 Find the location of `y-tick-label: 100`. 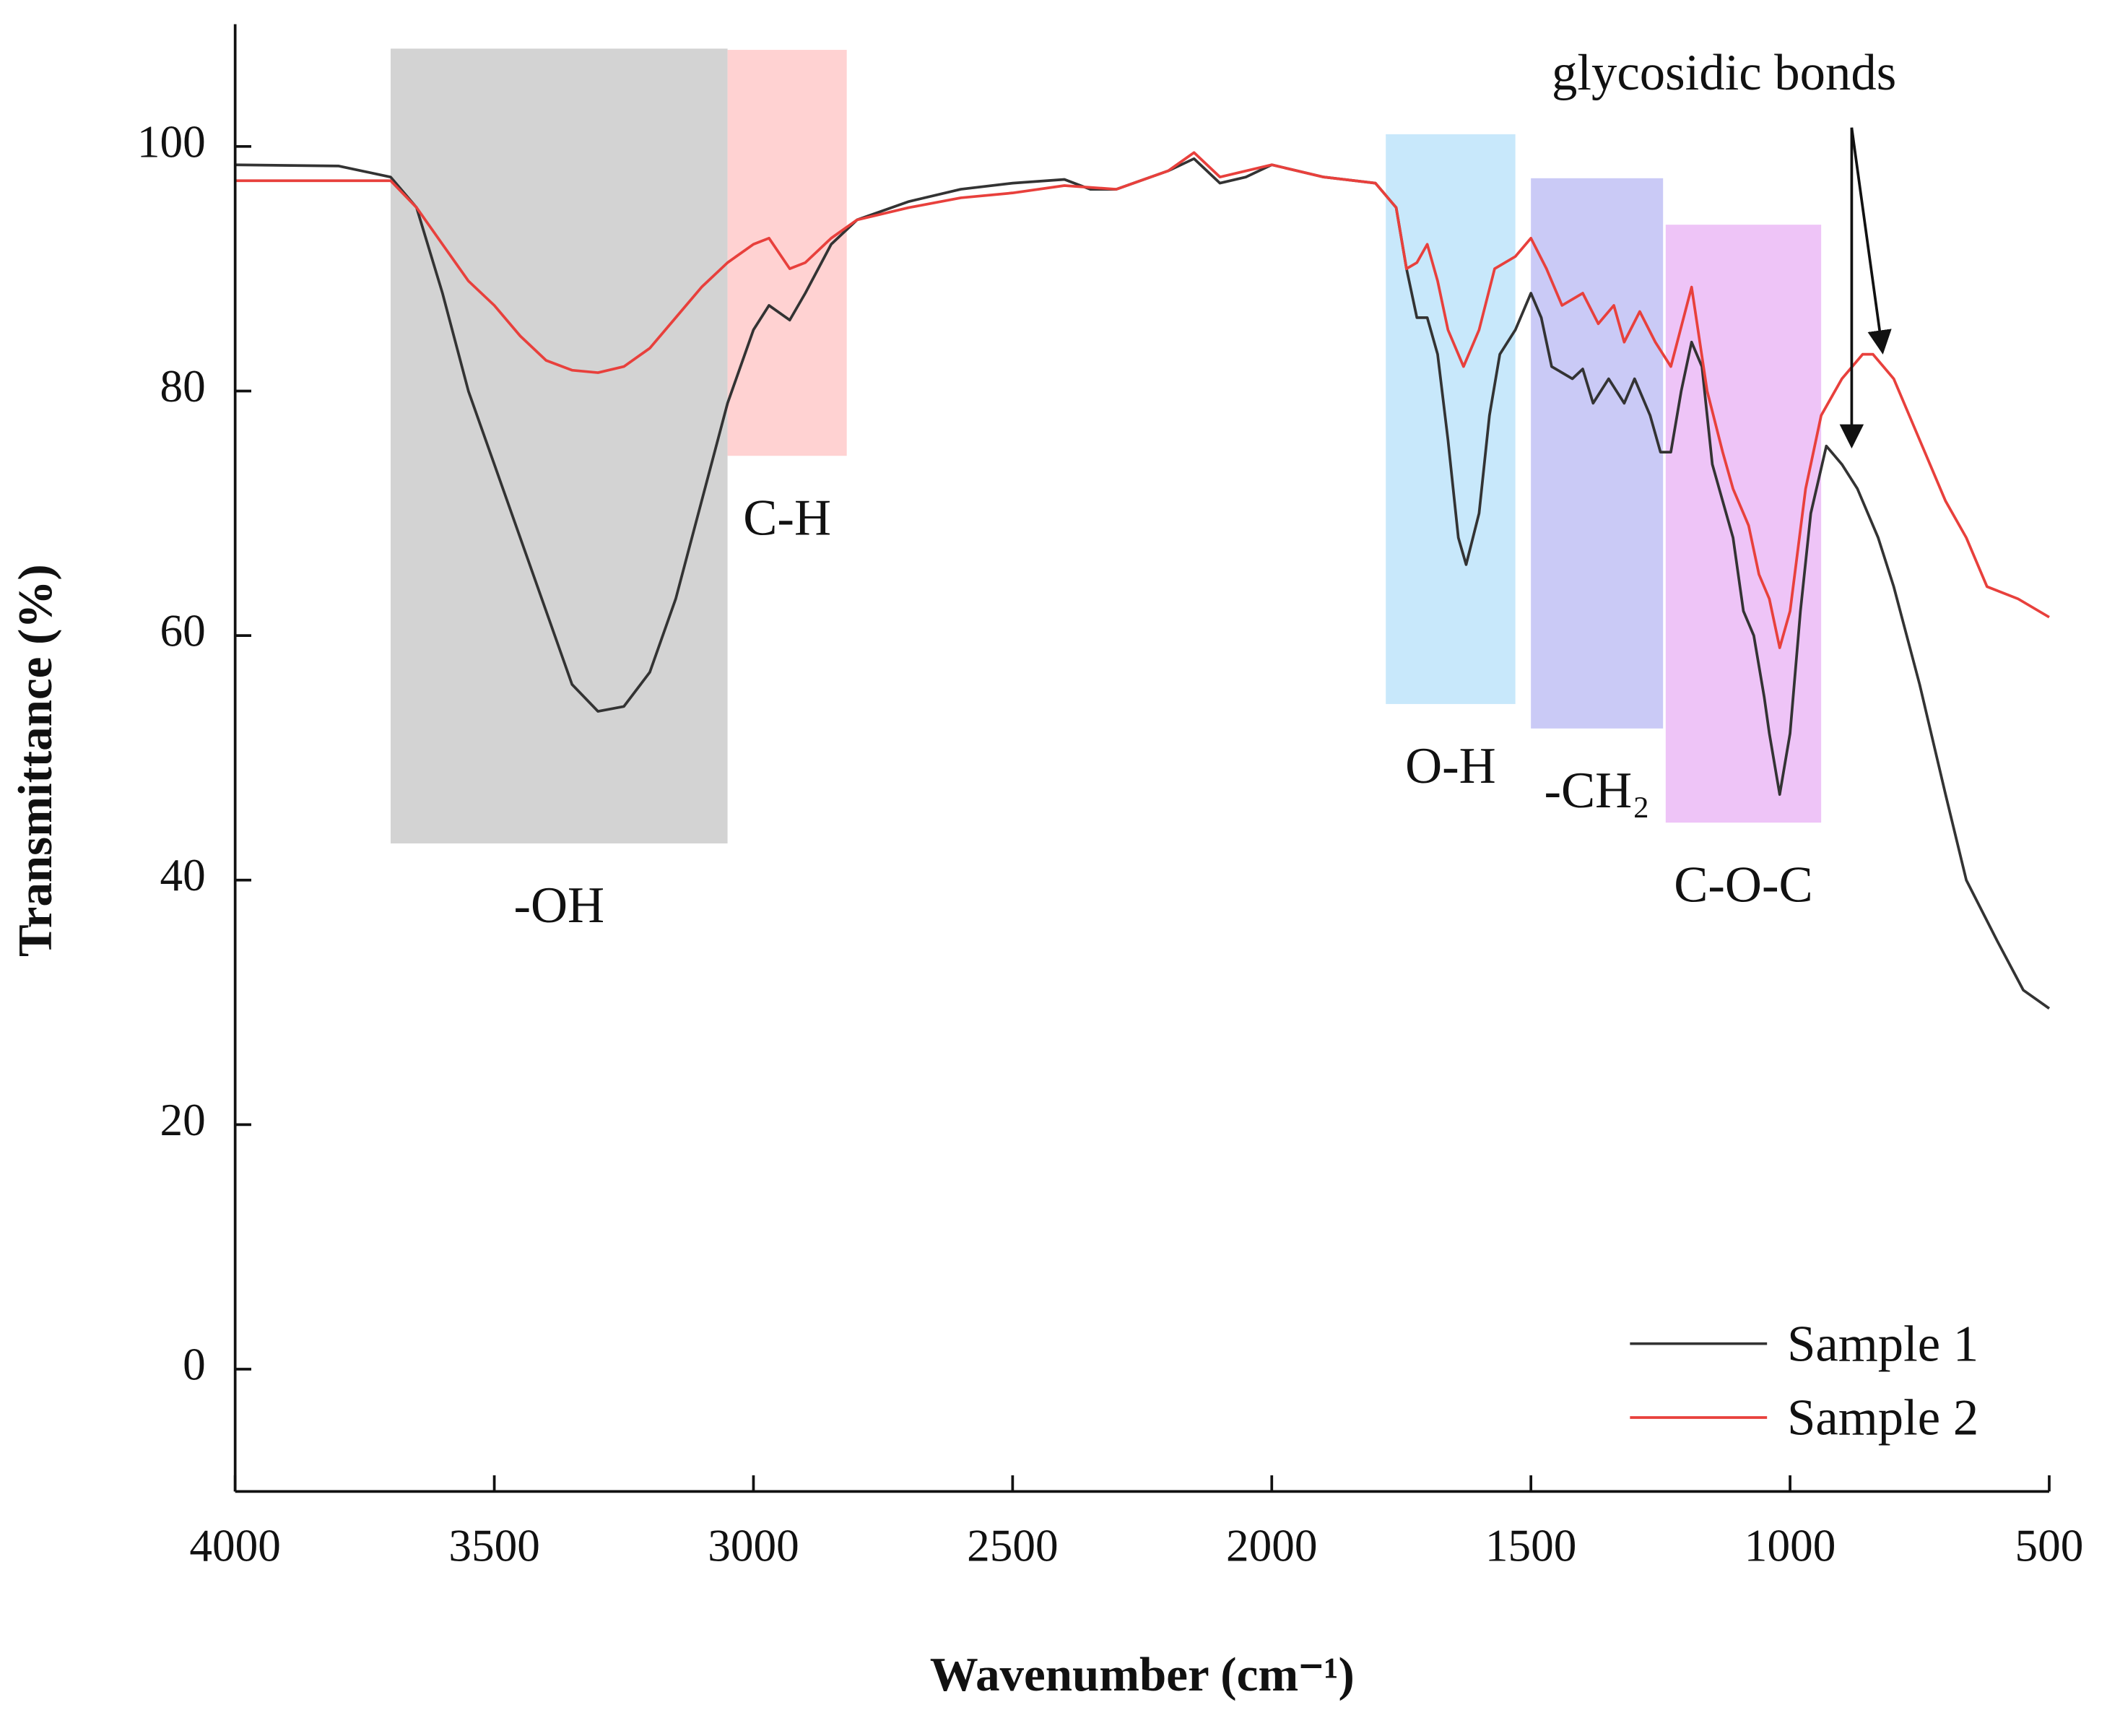

y-tick-label: 100 is located at coordinates (171, 141).